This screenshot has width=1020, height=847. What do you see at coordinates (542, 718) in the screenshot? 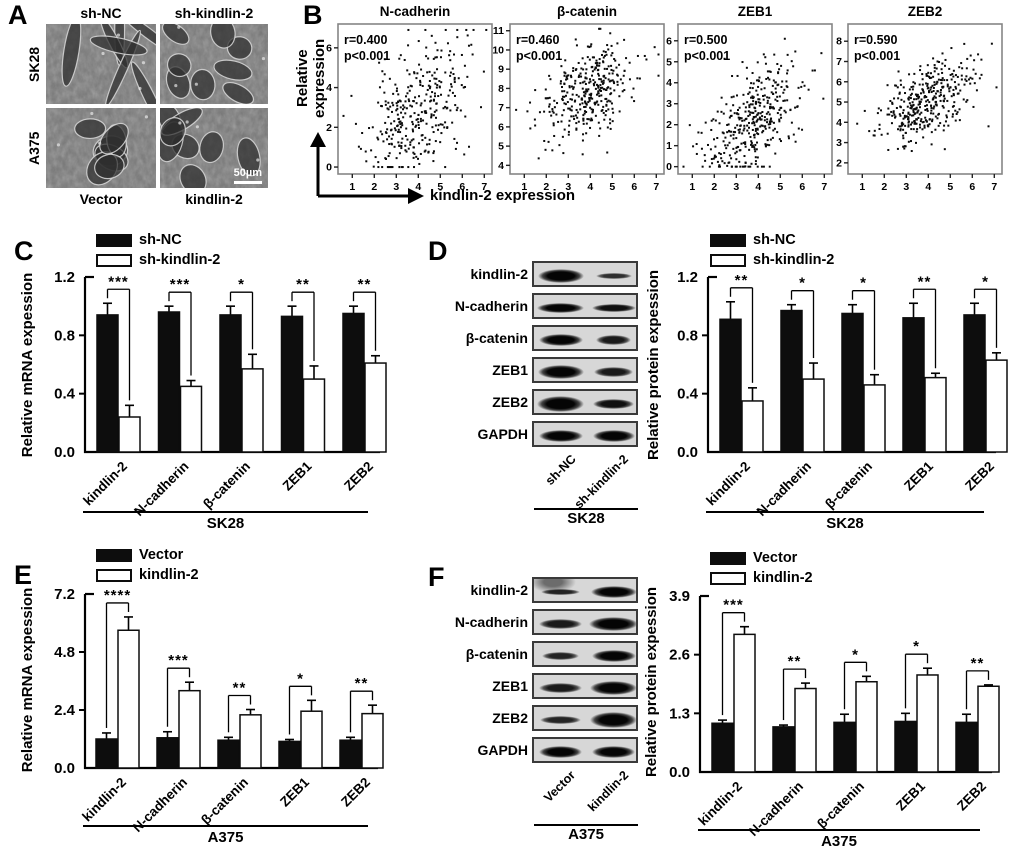
I see `blot-row: ZEB2` at bounding box center [542, 718].